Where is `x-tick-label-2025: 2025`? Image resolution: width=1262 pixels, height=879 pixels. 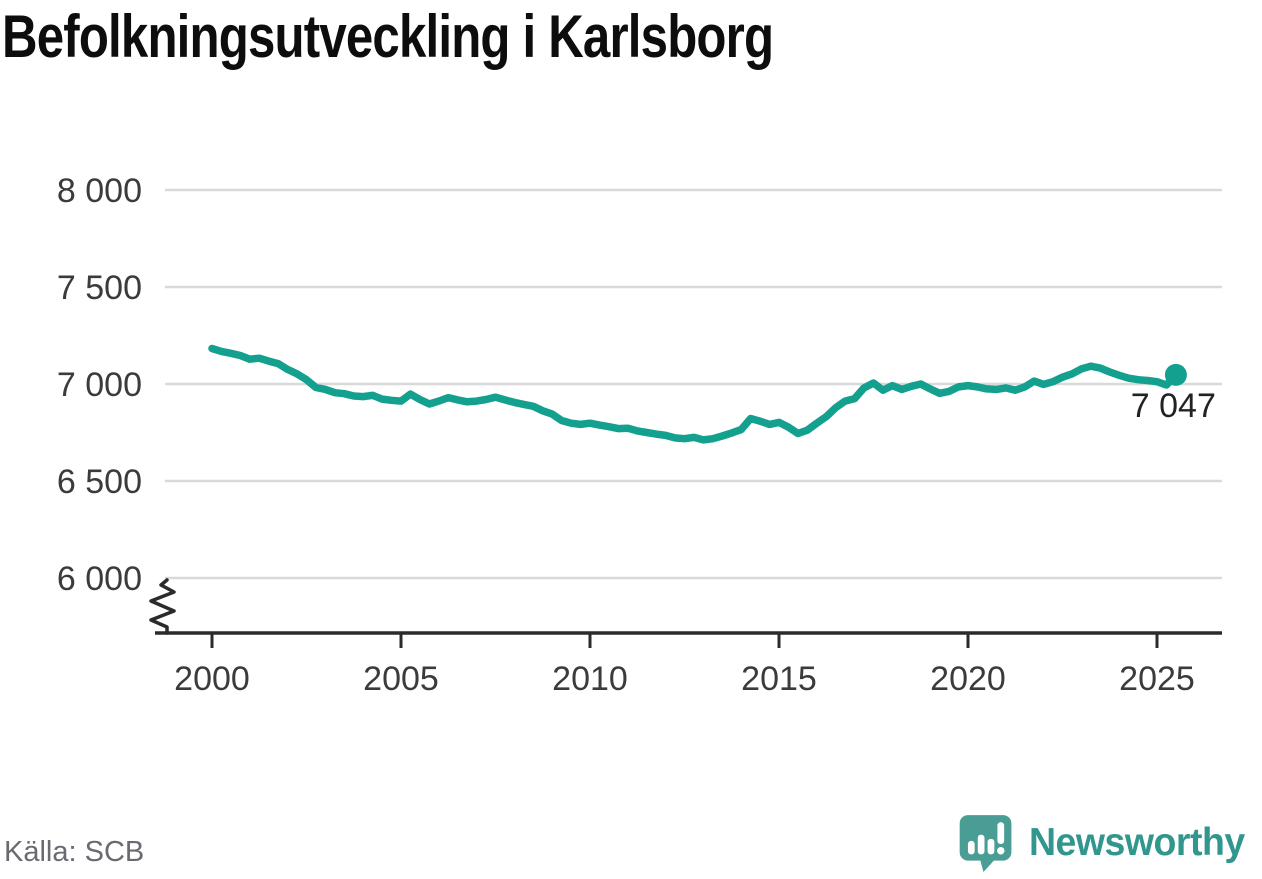
x-tick-label-2025: 2025 is located at coordinates (1157, 679).